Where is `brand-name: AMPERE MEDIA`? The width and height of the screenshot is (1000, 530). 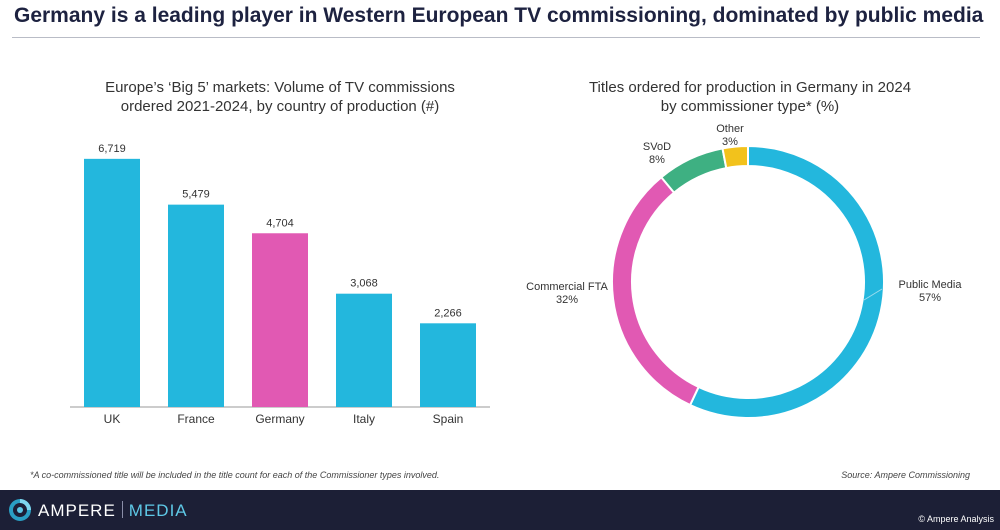
brand-name: AMPERE MEDIA is located at coordinates (113, 511).